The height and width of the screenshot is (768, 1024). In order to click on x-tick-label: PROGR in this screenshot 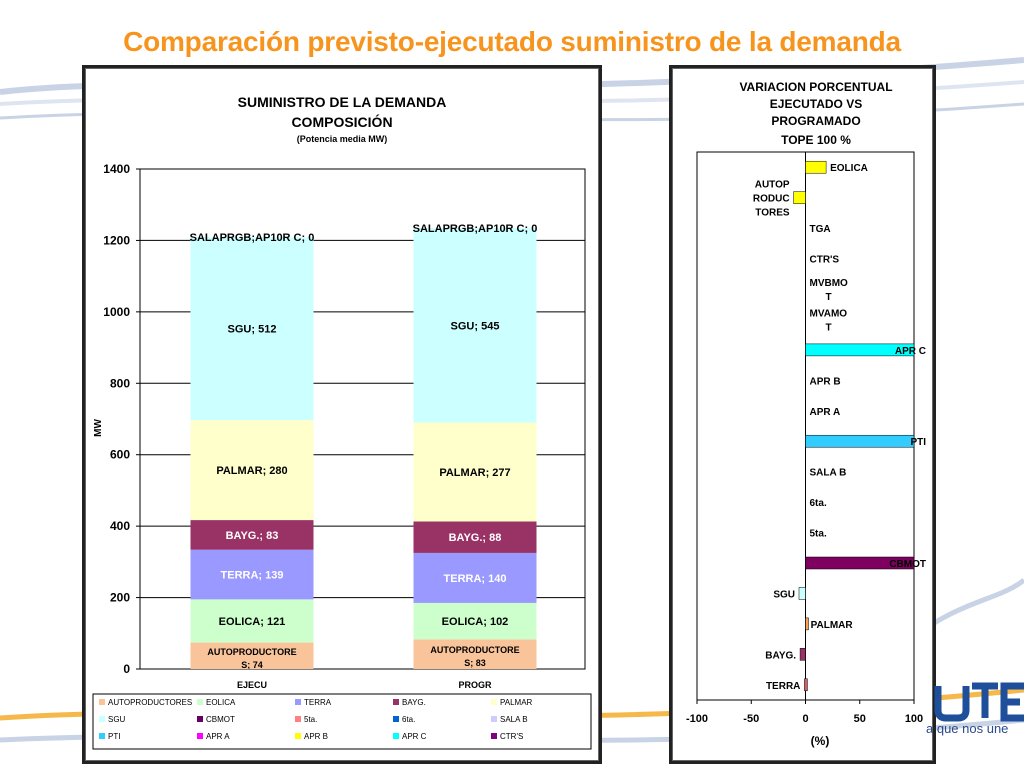, I will do `click(475, 685)`.